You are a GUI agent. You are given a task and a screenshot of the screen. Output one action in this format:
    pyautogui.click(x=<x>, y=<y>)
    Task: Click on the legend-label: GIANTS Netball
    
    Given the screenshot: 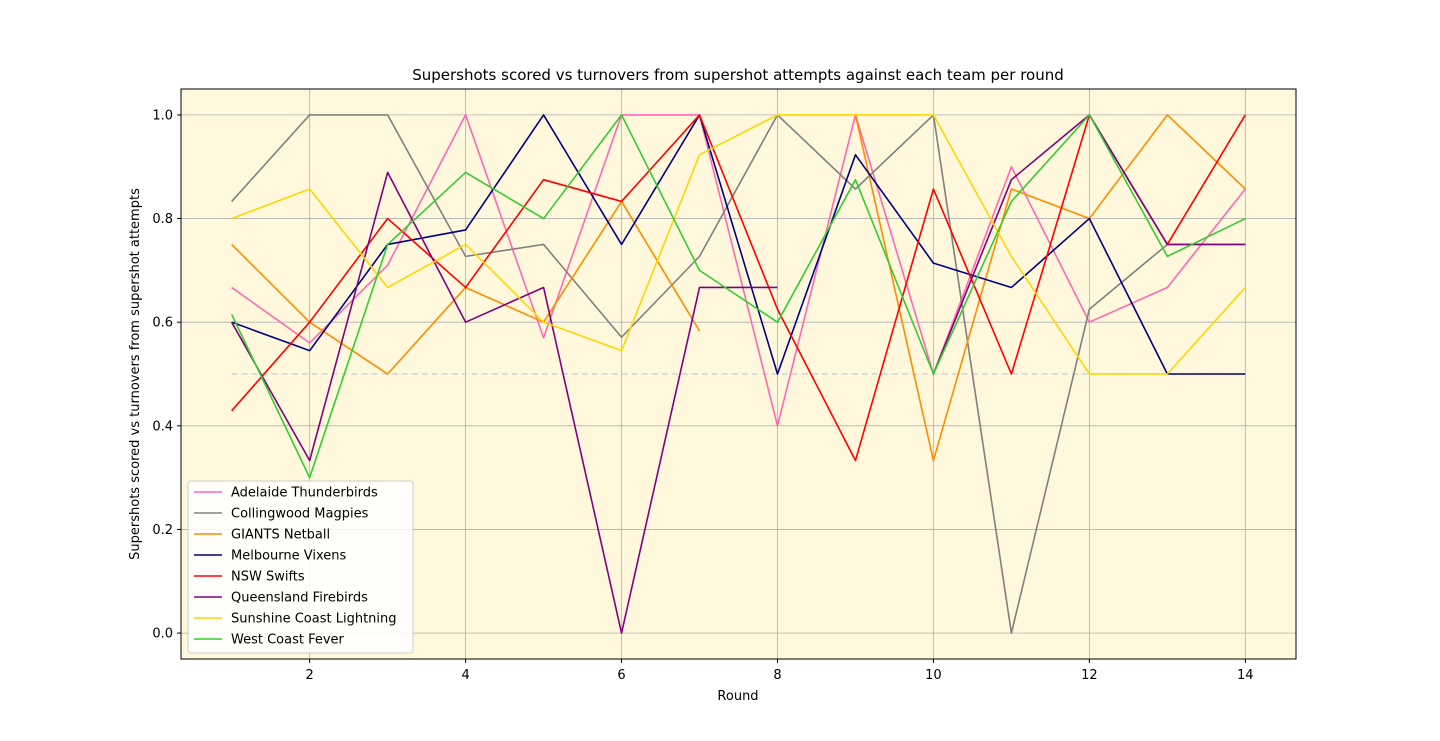 What is the action you would take?
    pyautogui.click(x=280, y=535)
    